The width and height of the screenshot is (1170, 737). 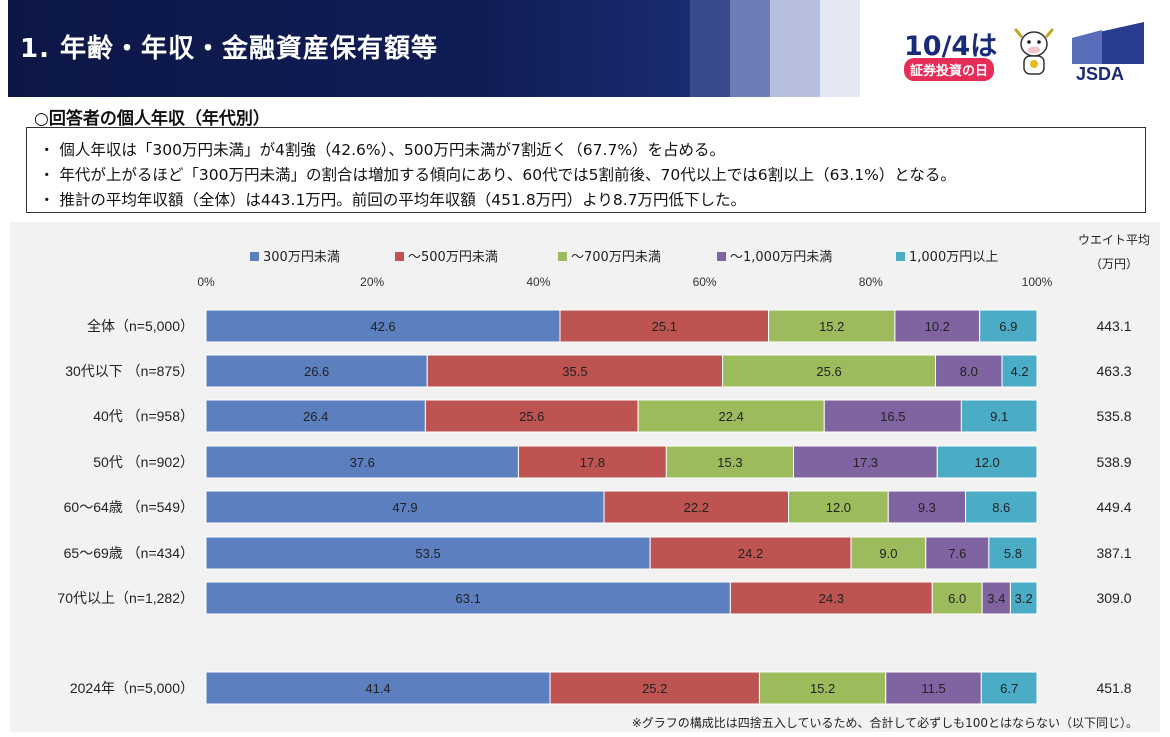 I want to click on data-label: 3.2, so click(x=1024, y=598).